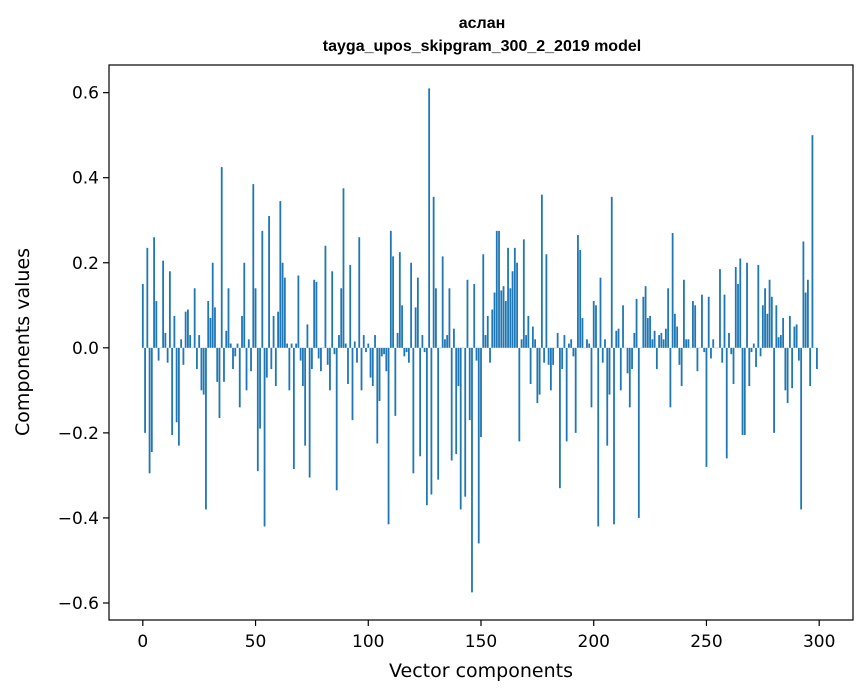  What do you see at coordinates (256, 642) in the screenshot?
I see `x-tick-label: 50` at bounding box center [256, 642].